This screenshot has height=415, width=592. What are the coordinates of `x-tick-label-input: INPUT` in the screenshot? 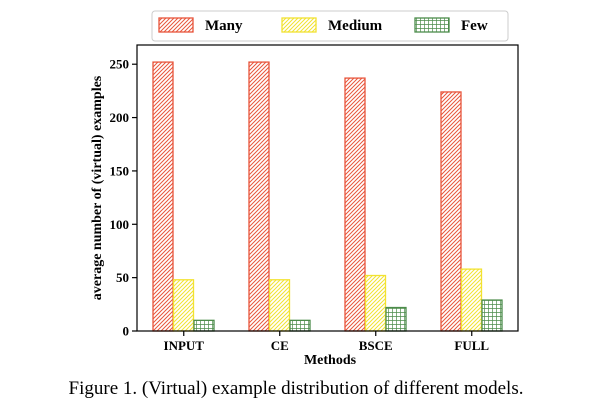 It's located at (184, 345).